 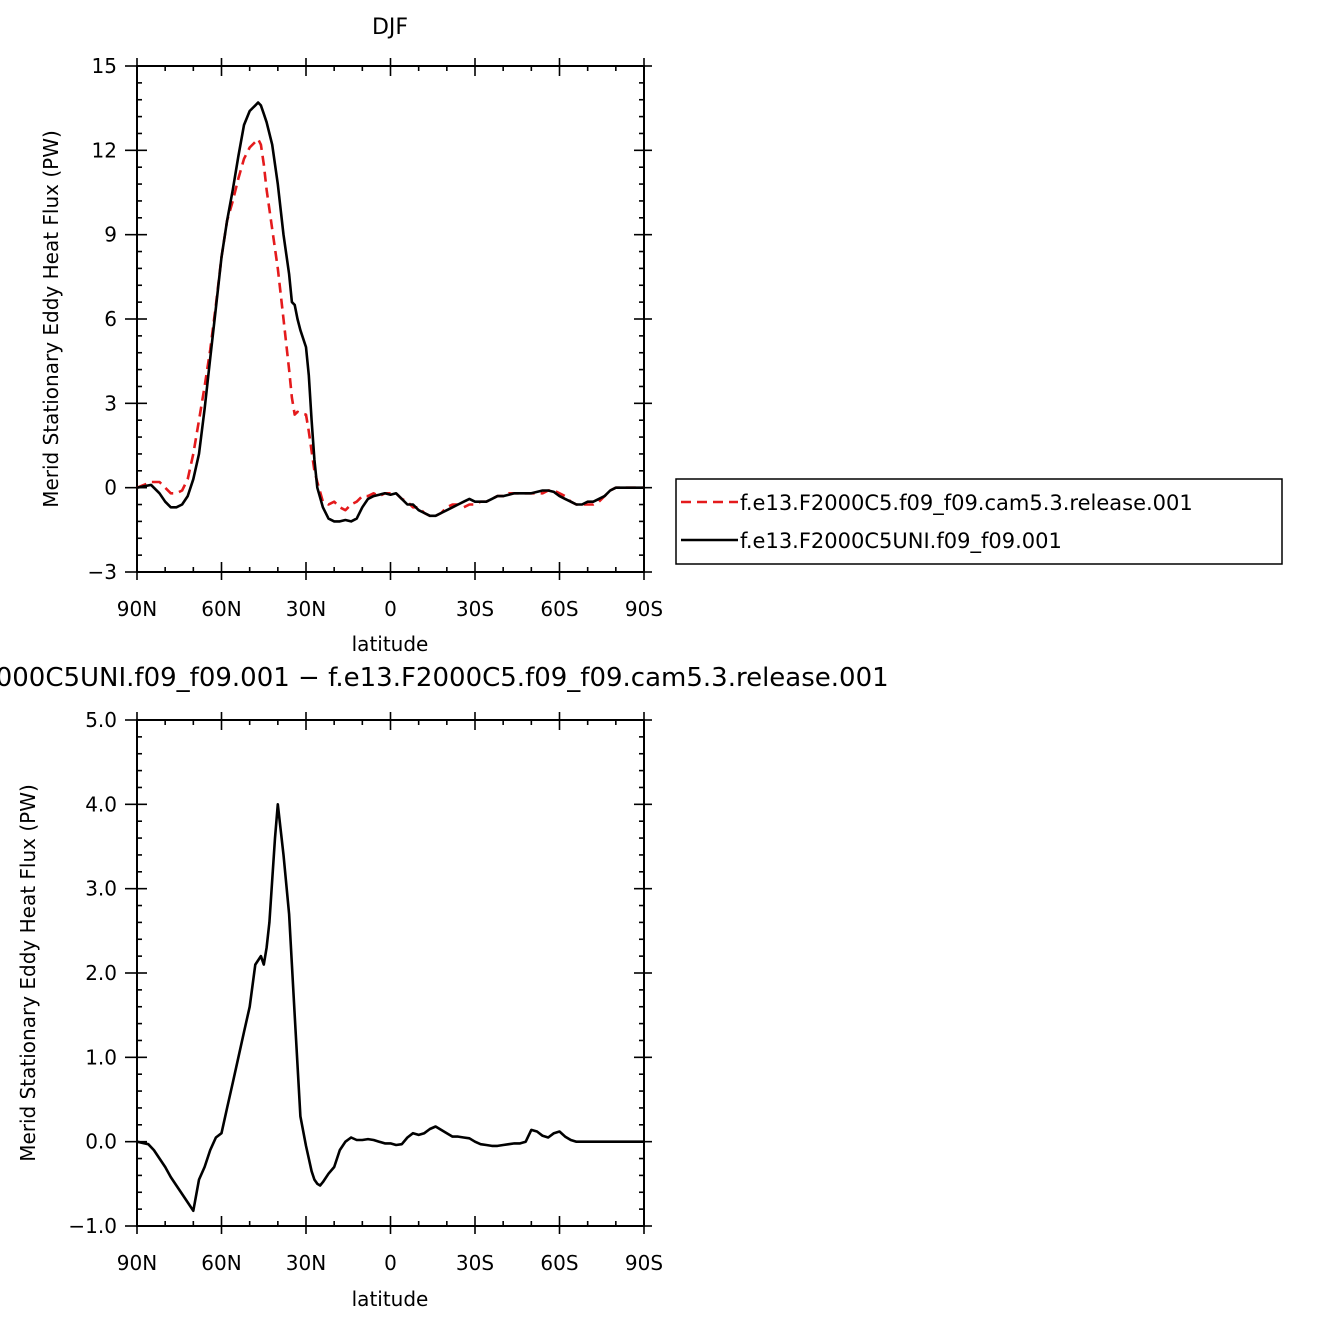 I want to click on top-chart-y-tick-label: 6, so click(x=110, y=319).